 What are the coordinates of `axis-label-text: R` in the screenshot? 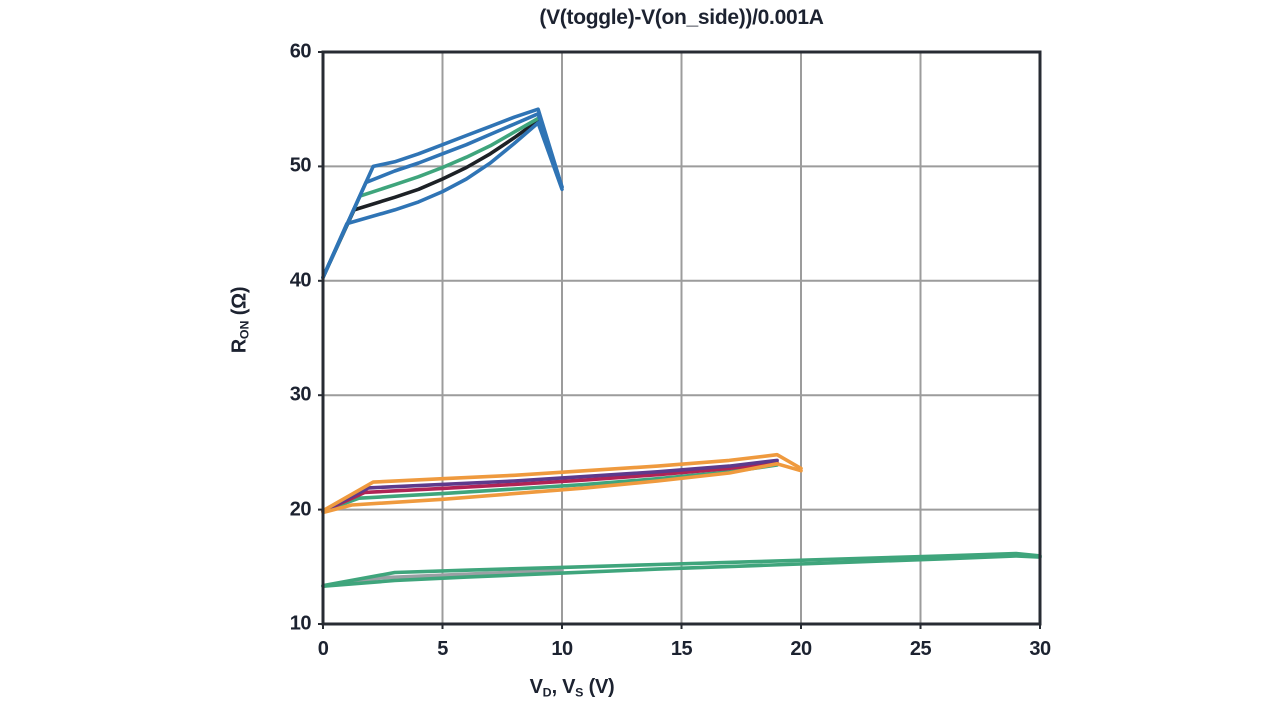 It's located at (239, 346).